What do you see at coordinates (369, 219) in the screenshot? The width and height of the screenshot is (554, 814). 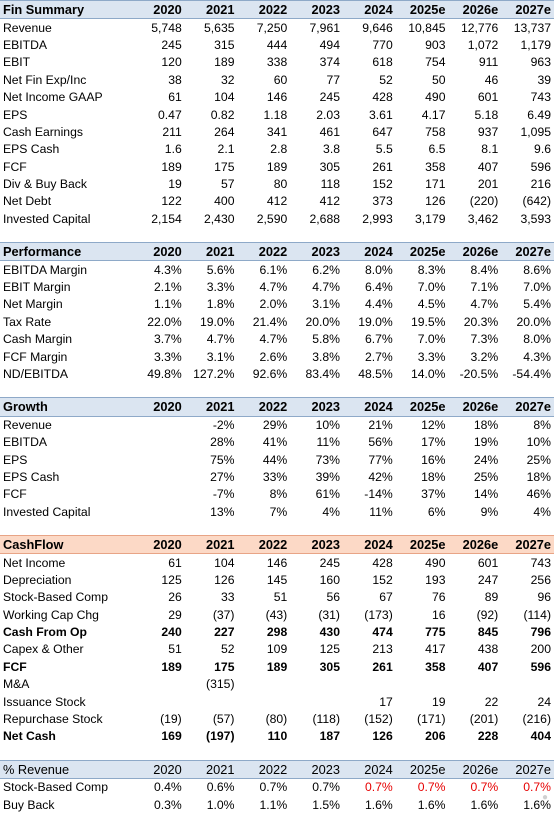 I see `row-value: 2,993` at bounding box center [369, 219].